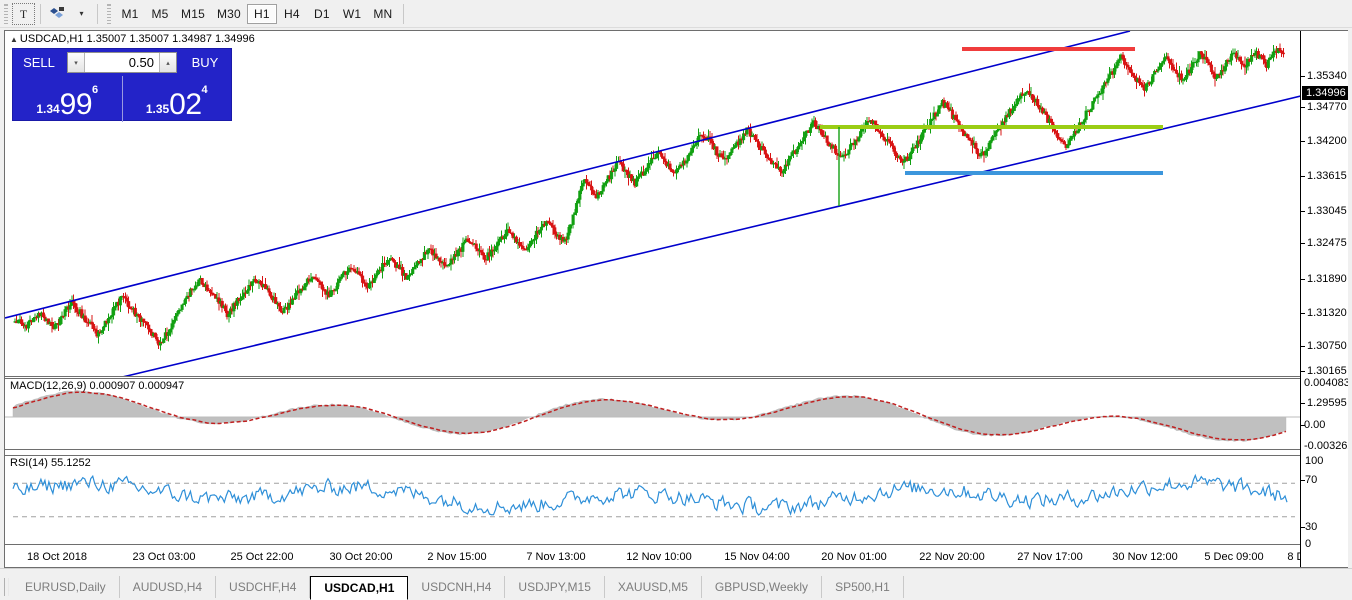 The height and width of the screenshot is (600, 1352). What do you see at coordinates (6, 13) in the screenshot?
I see `toolbar-grip` at bounding box center [6, 13].